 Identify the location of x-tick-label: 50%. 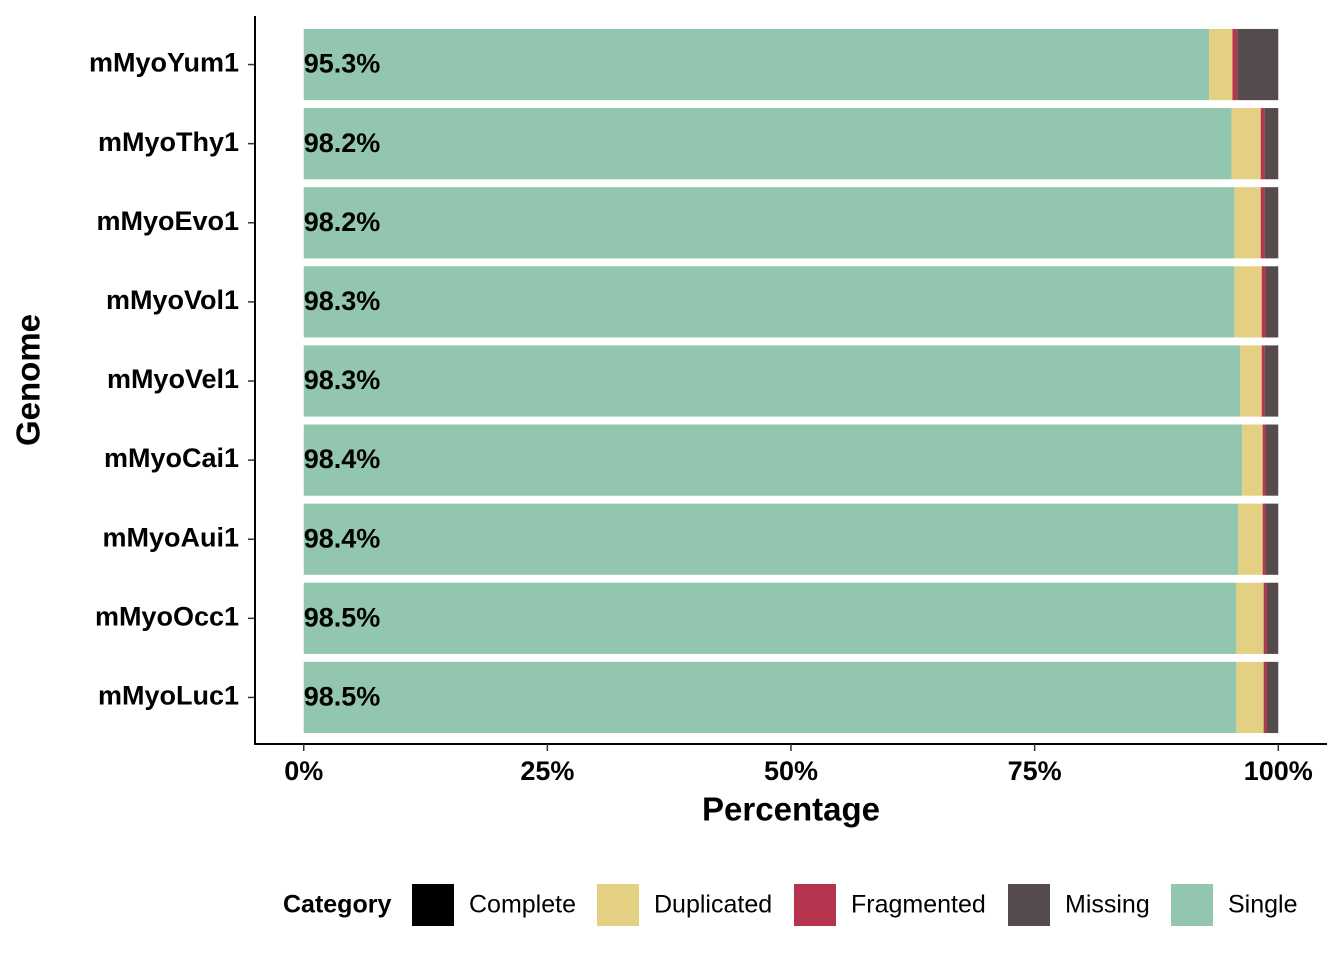
(791, 771).